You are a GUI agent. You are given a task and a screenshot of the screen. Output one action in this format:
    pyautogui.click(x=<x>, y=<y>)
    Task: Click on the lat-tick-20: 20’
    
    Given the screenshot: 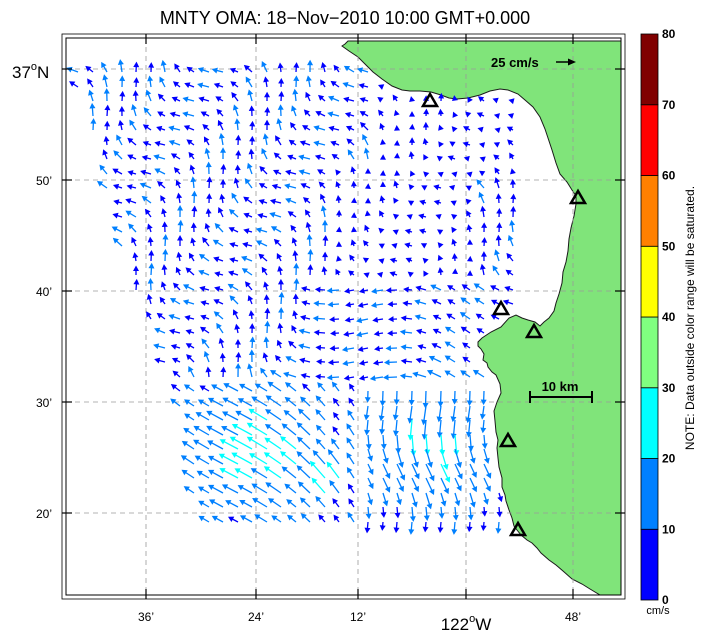 What is the action you would take?
    pyautogui.click(x=44, y=514)
    